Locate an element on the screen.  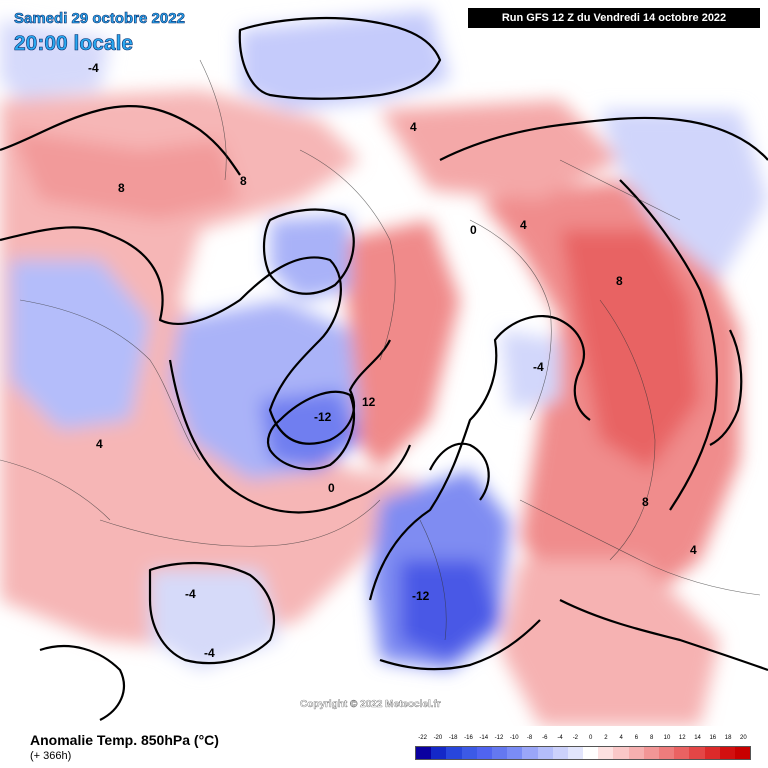
legend-label: 16 is located at coordinates (713, 738).